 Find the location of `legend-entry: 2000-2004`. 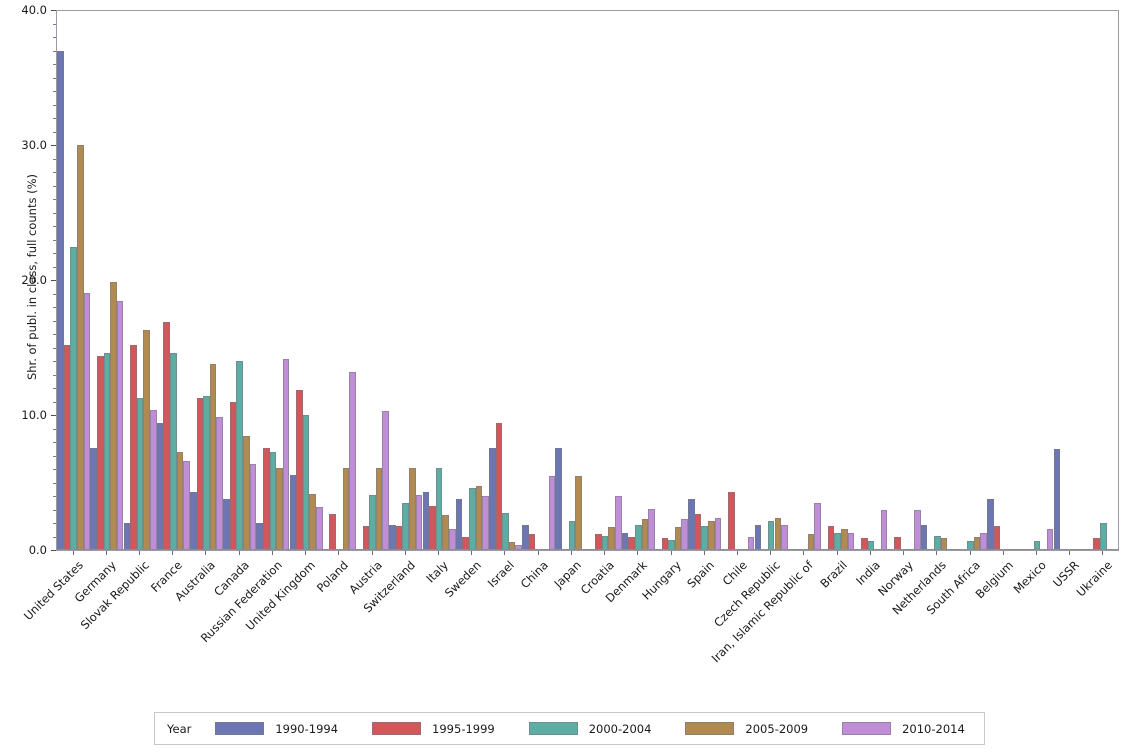

legend-entry: 2000-2004 is located at coordinates (589, 729).